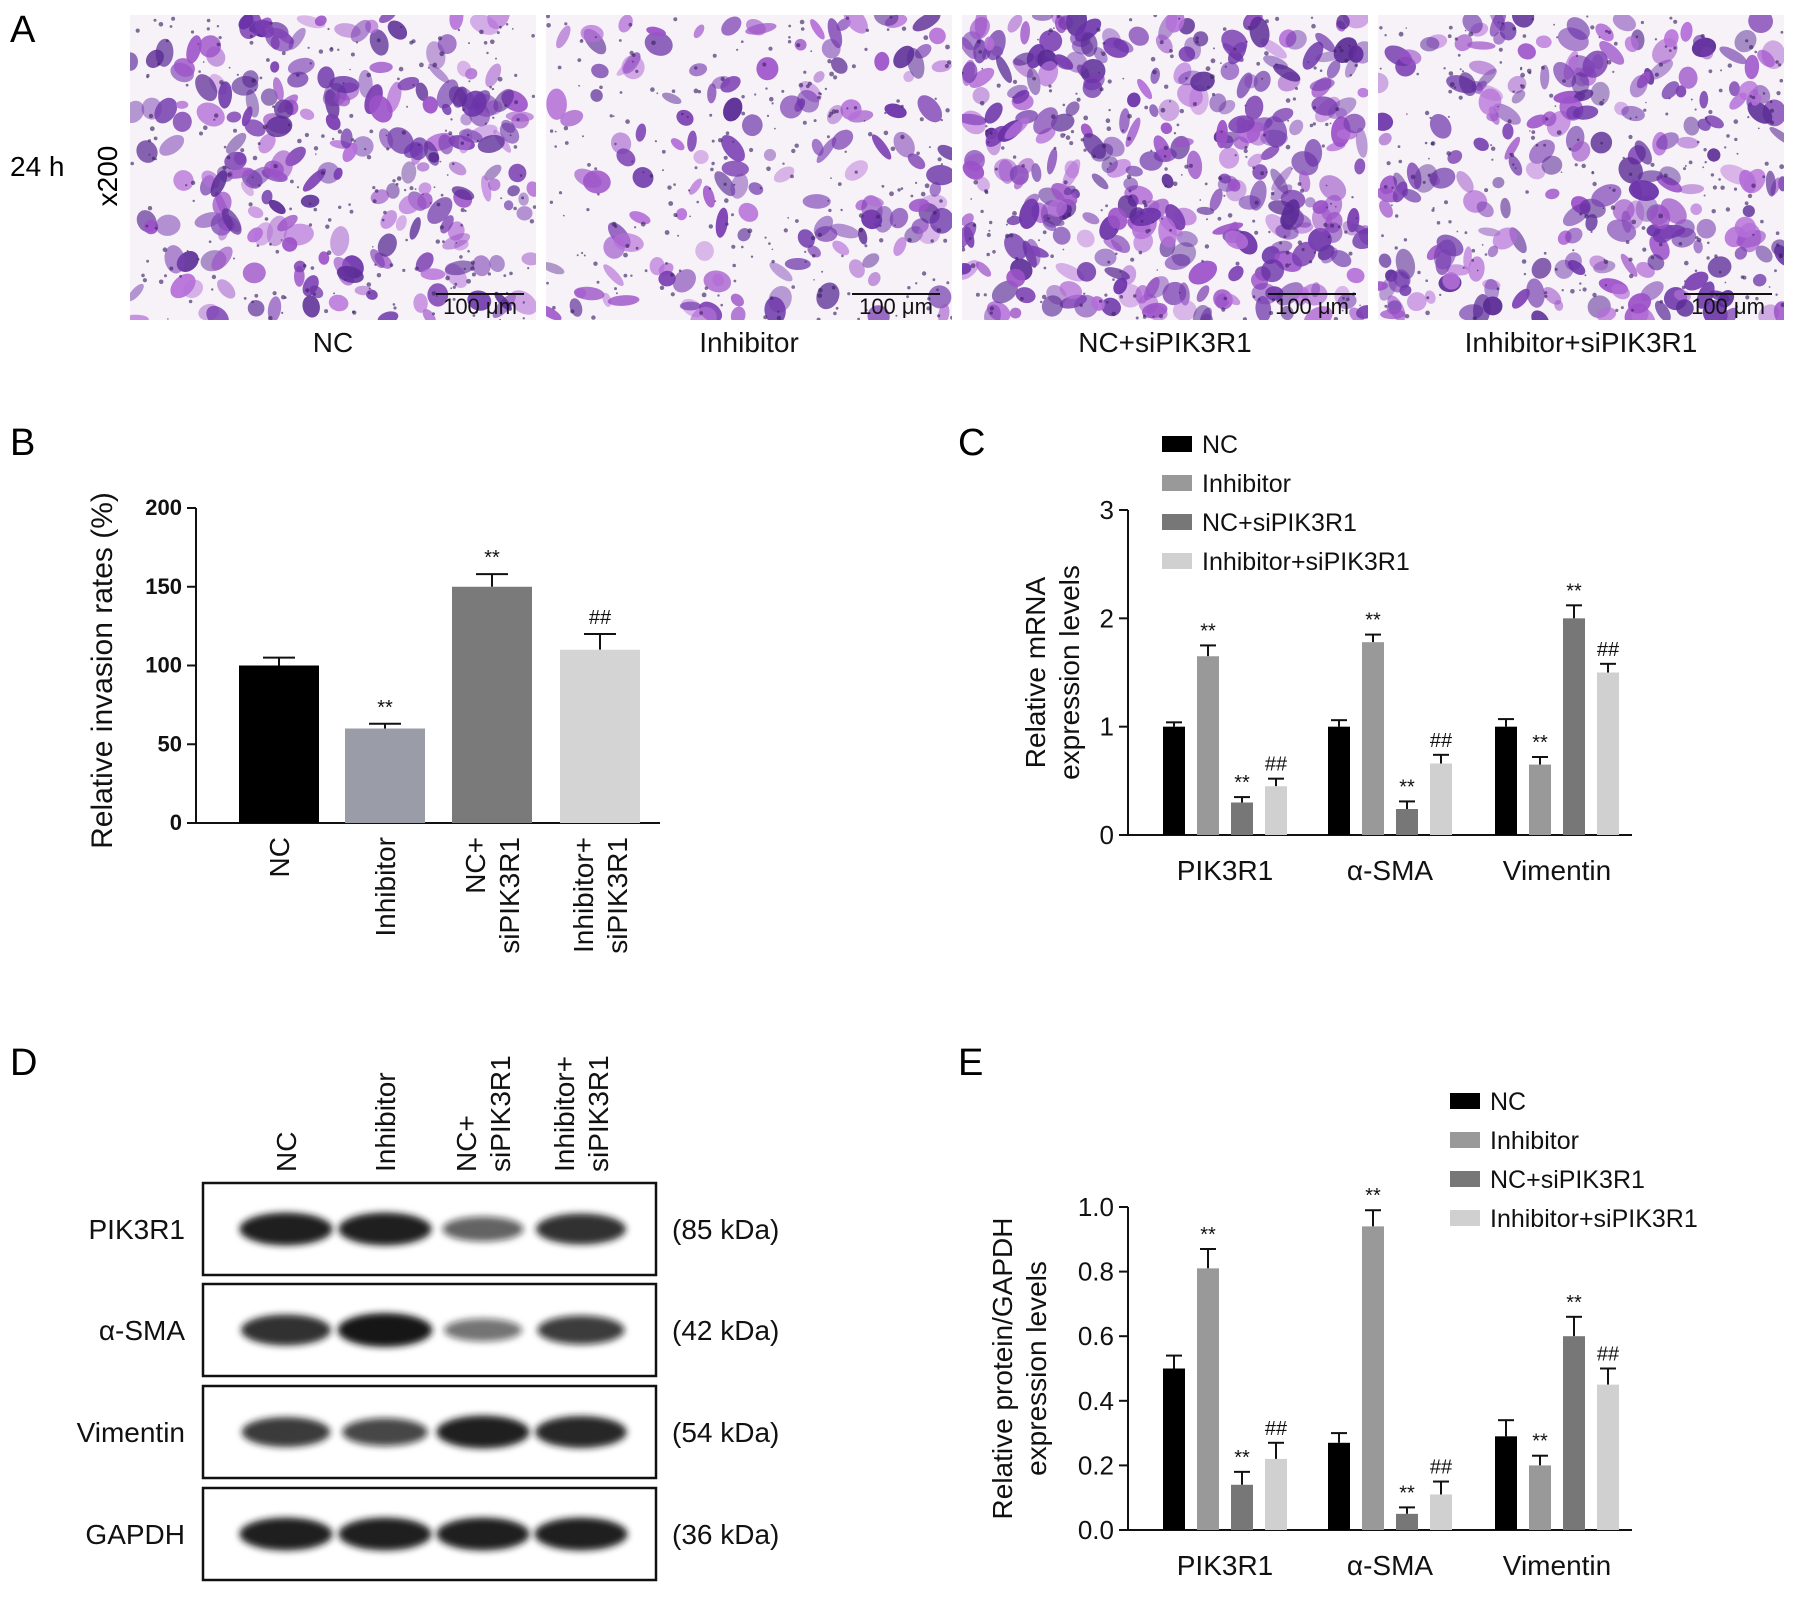  Describe the element at coordinates (1279, 523) in the screenshot. I see `legend-label: NC+siPIK3R1` at that location.